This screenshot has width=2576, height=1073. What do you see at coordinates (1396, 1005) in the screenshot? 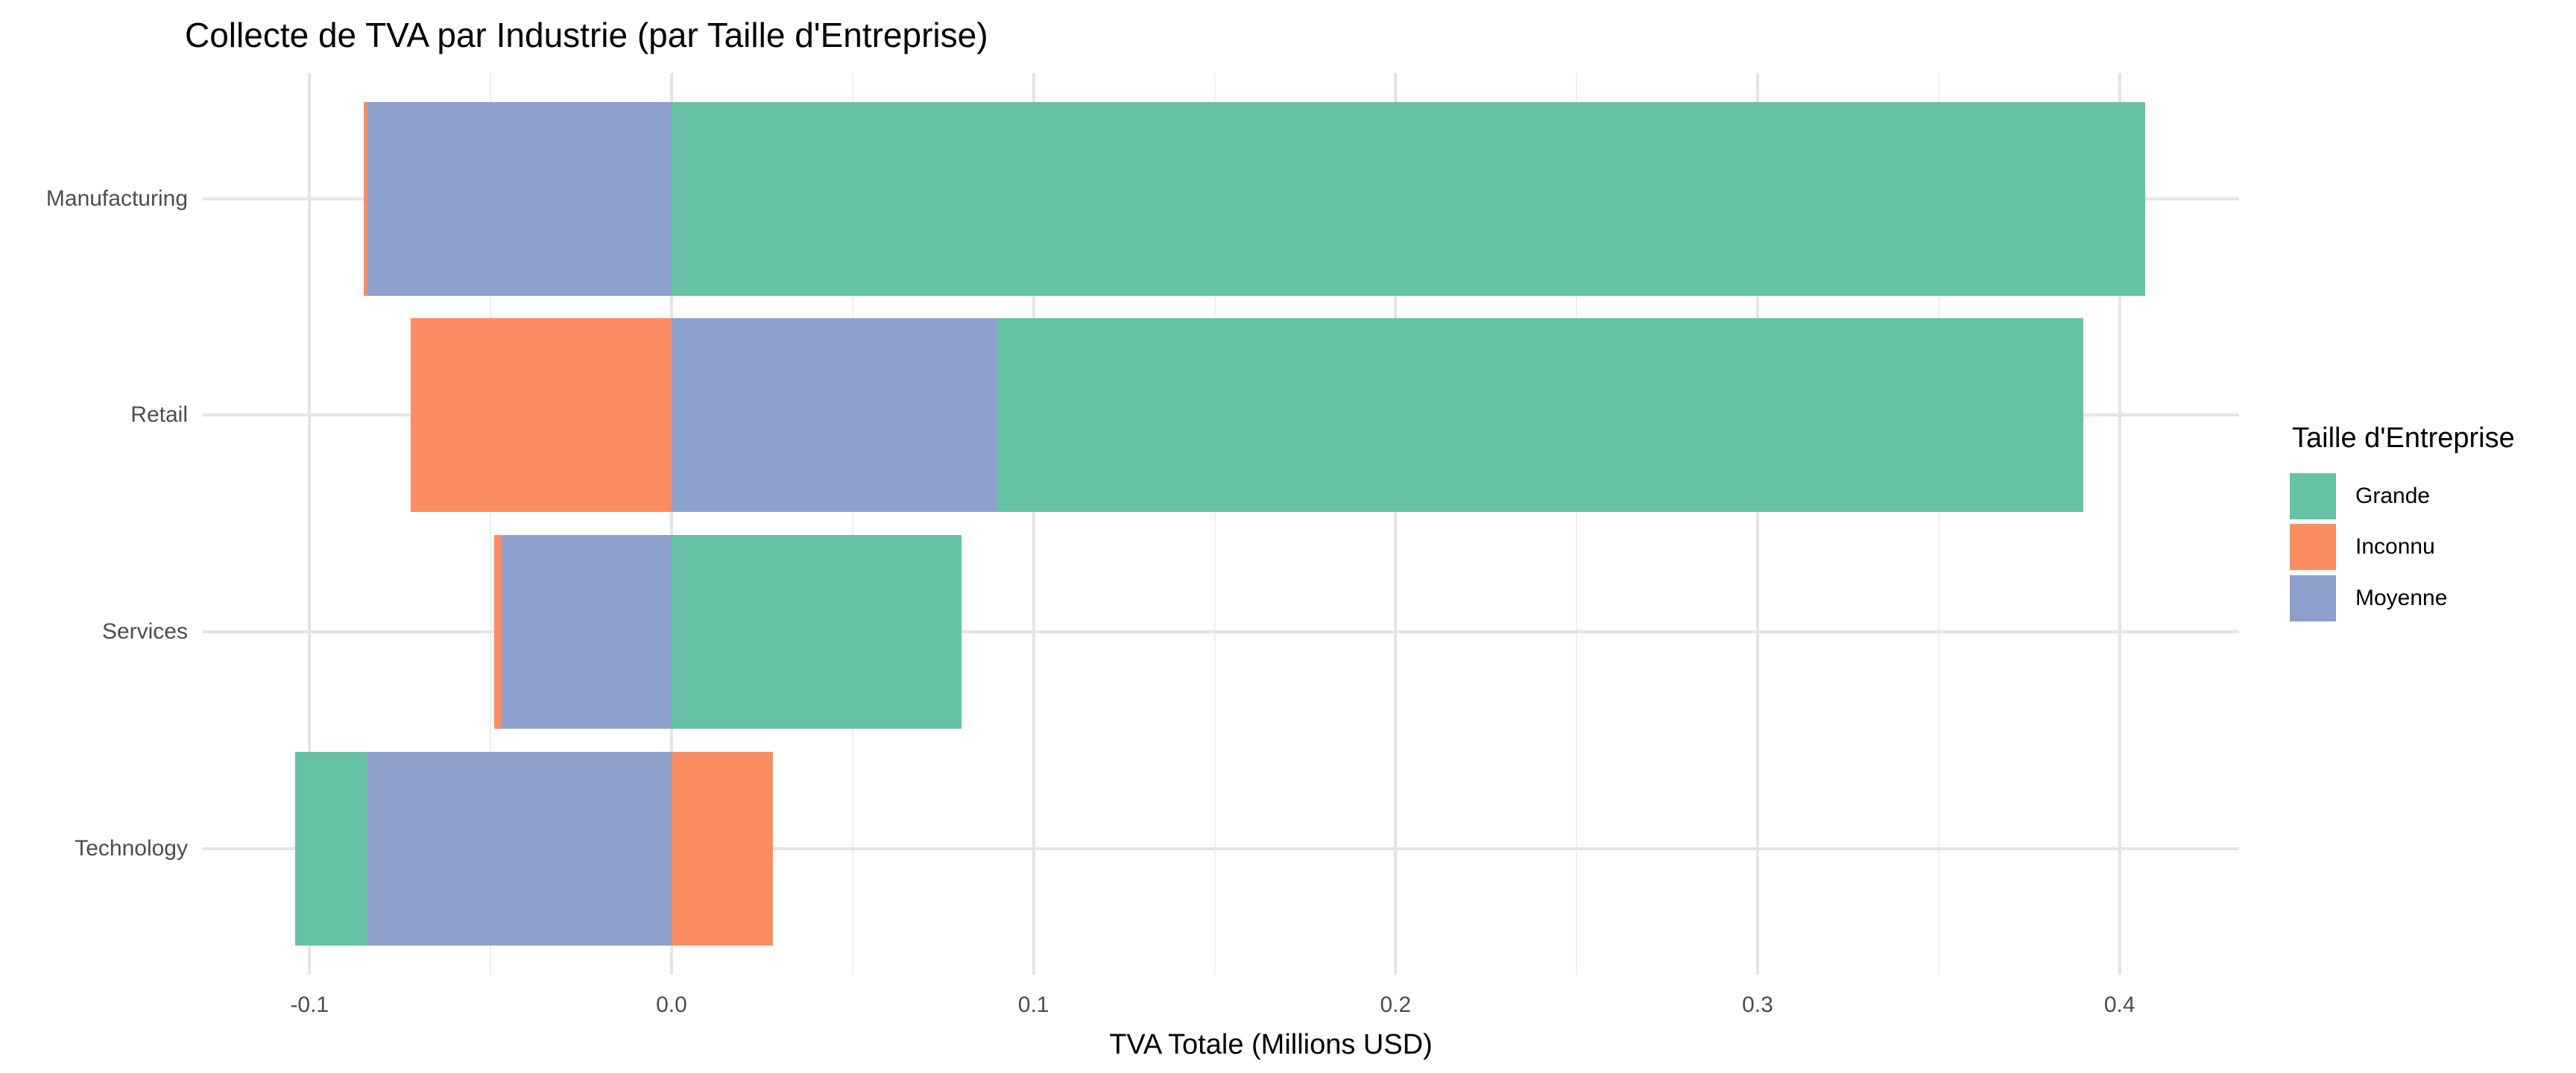
I see `x-axis-tick-label: 0.2` at bounding box center [1396, 1005].